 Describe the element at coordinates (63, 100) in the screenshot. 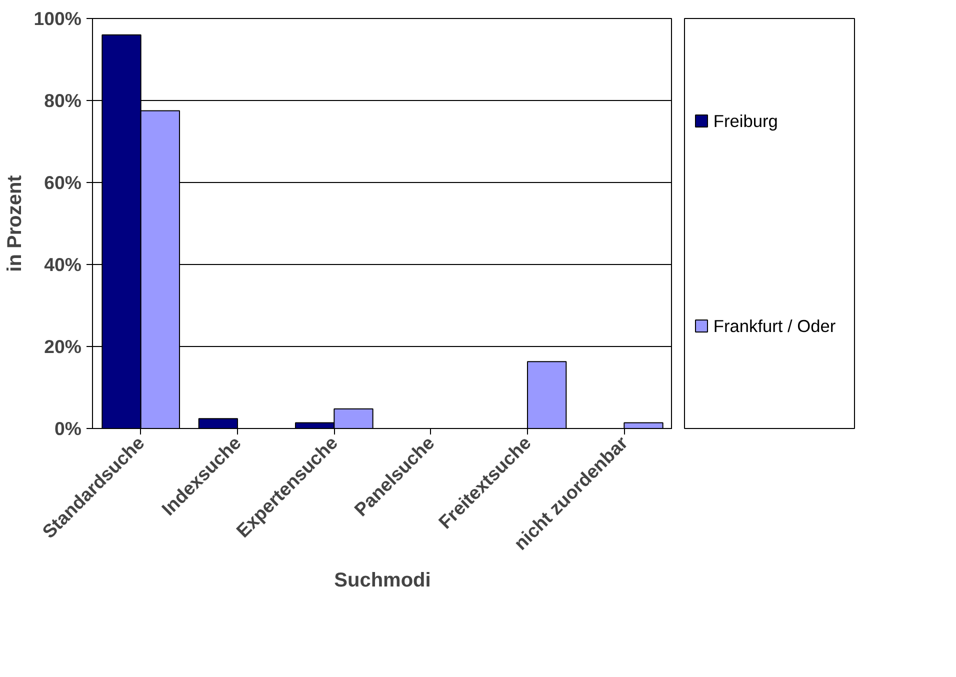

I see `y-tick-label: 80%` at that location.